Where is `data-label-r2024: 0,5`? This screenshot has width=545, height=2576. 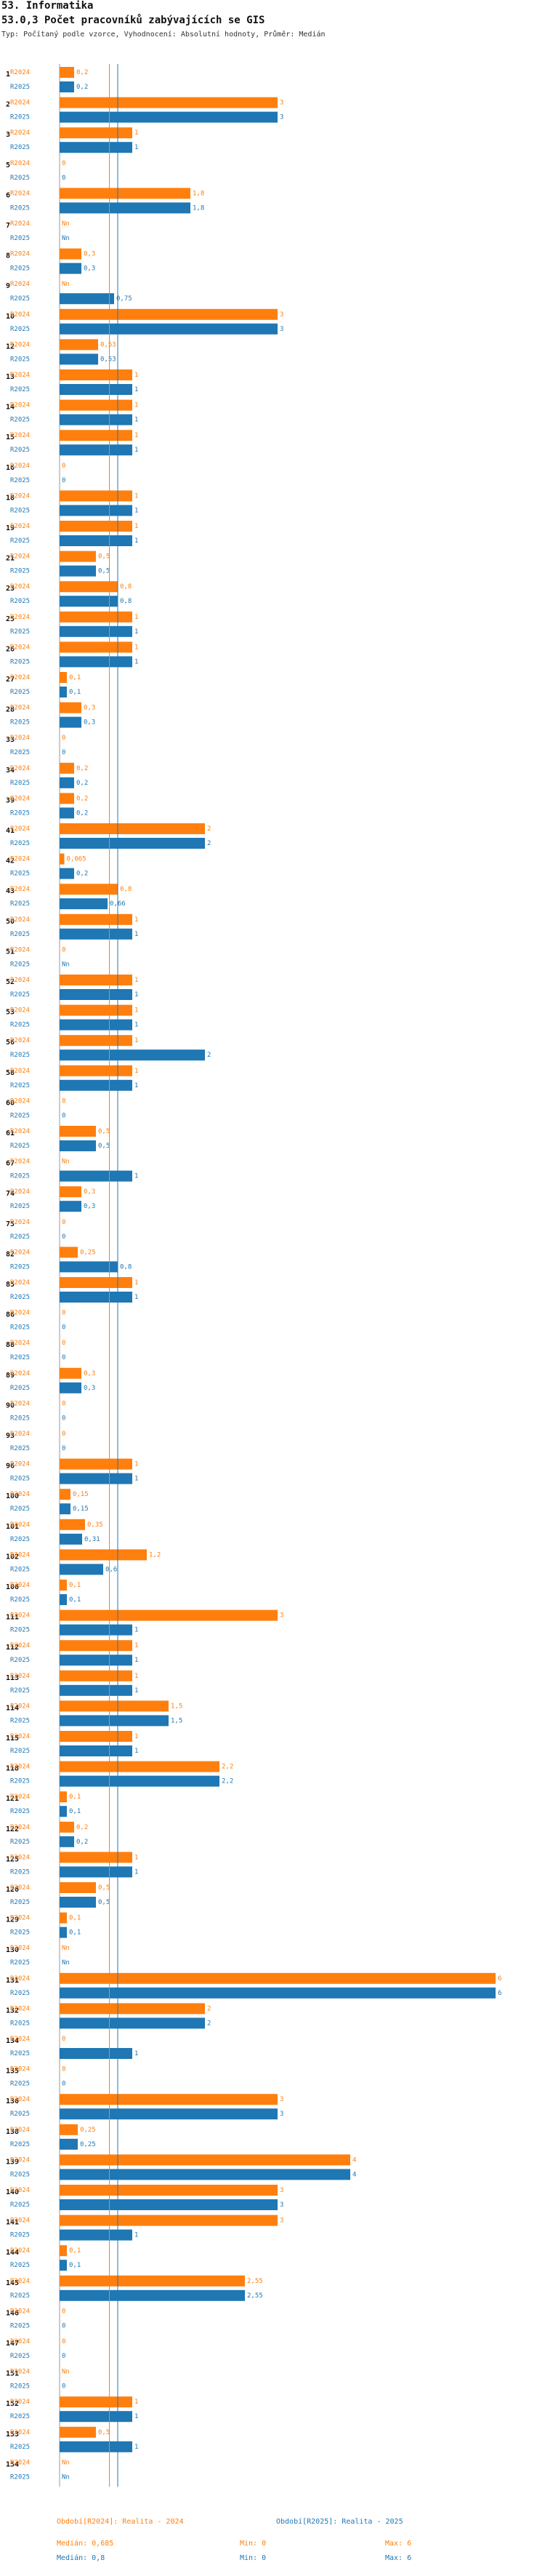 data-label-r2024: 0,5 is located at coordinates (104, 1888).